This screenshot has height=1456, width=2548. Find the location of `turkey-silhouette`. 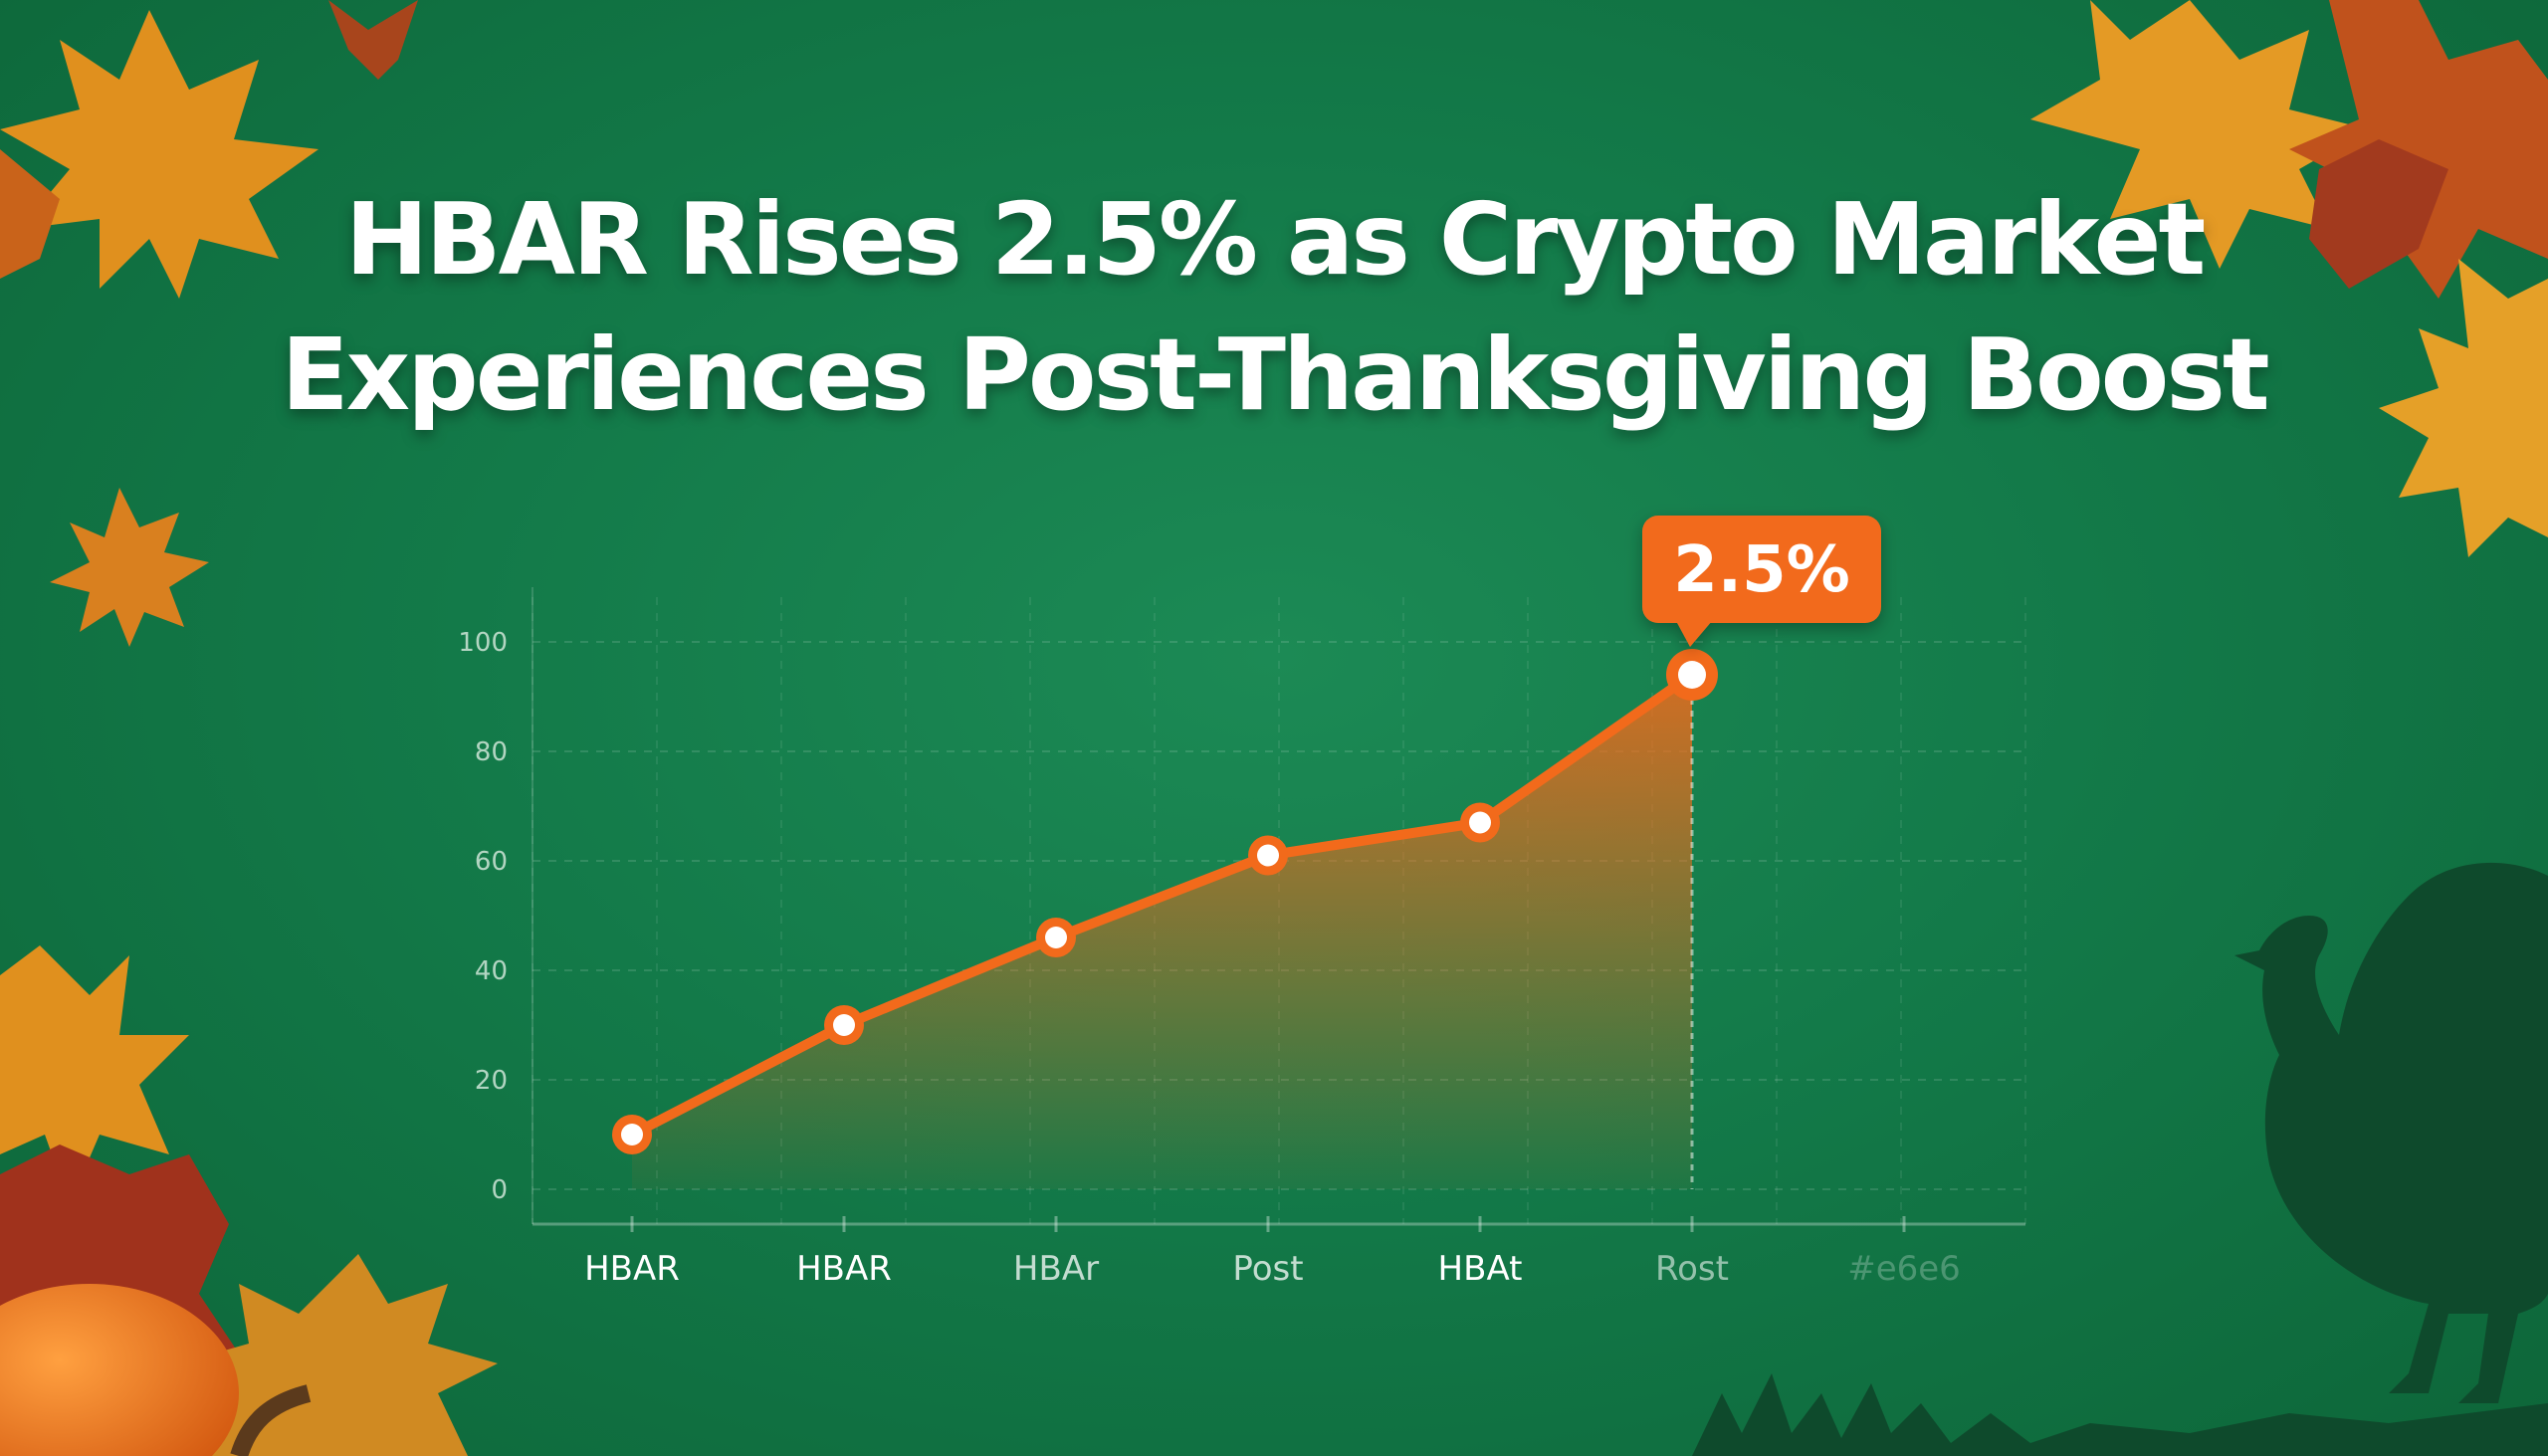

turkey-silhouette is located at coordinates (2120, 1159).